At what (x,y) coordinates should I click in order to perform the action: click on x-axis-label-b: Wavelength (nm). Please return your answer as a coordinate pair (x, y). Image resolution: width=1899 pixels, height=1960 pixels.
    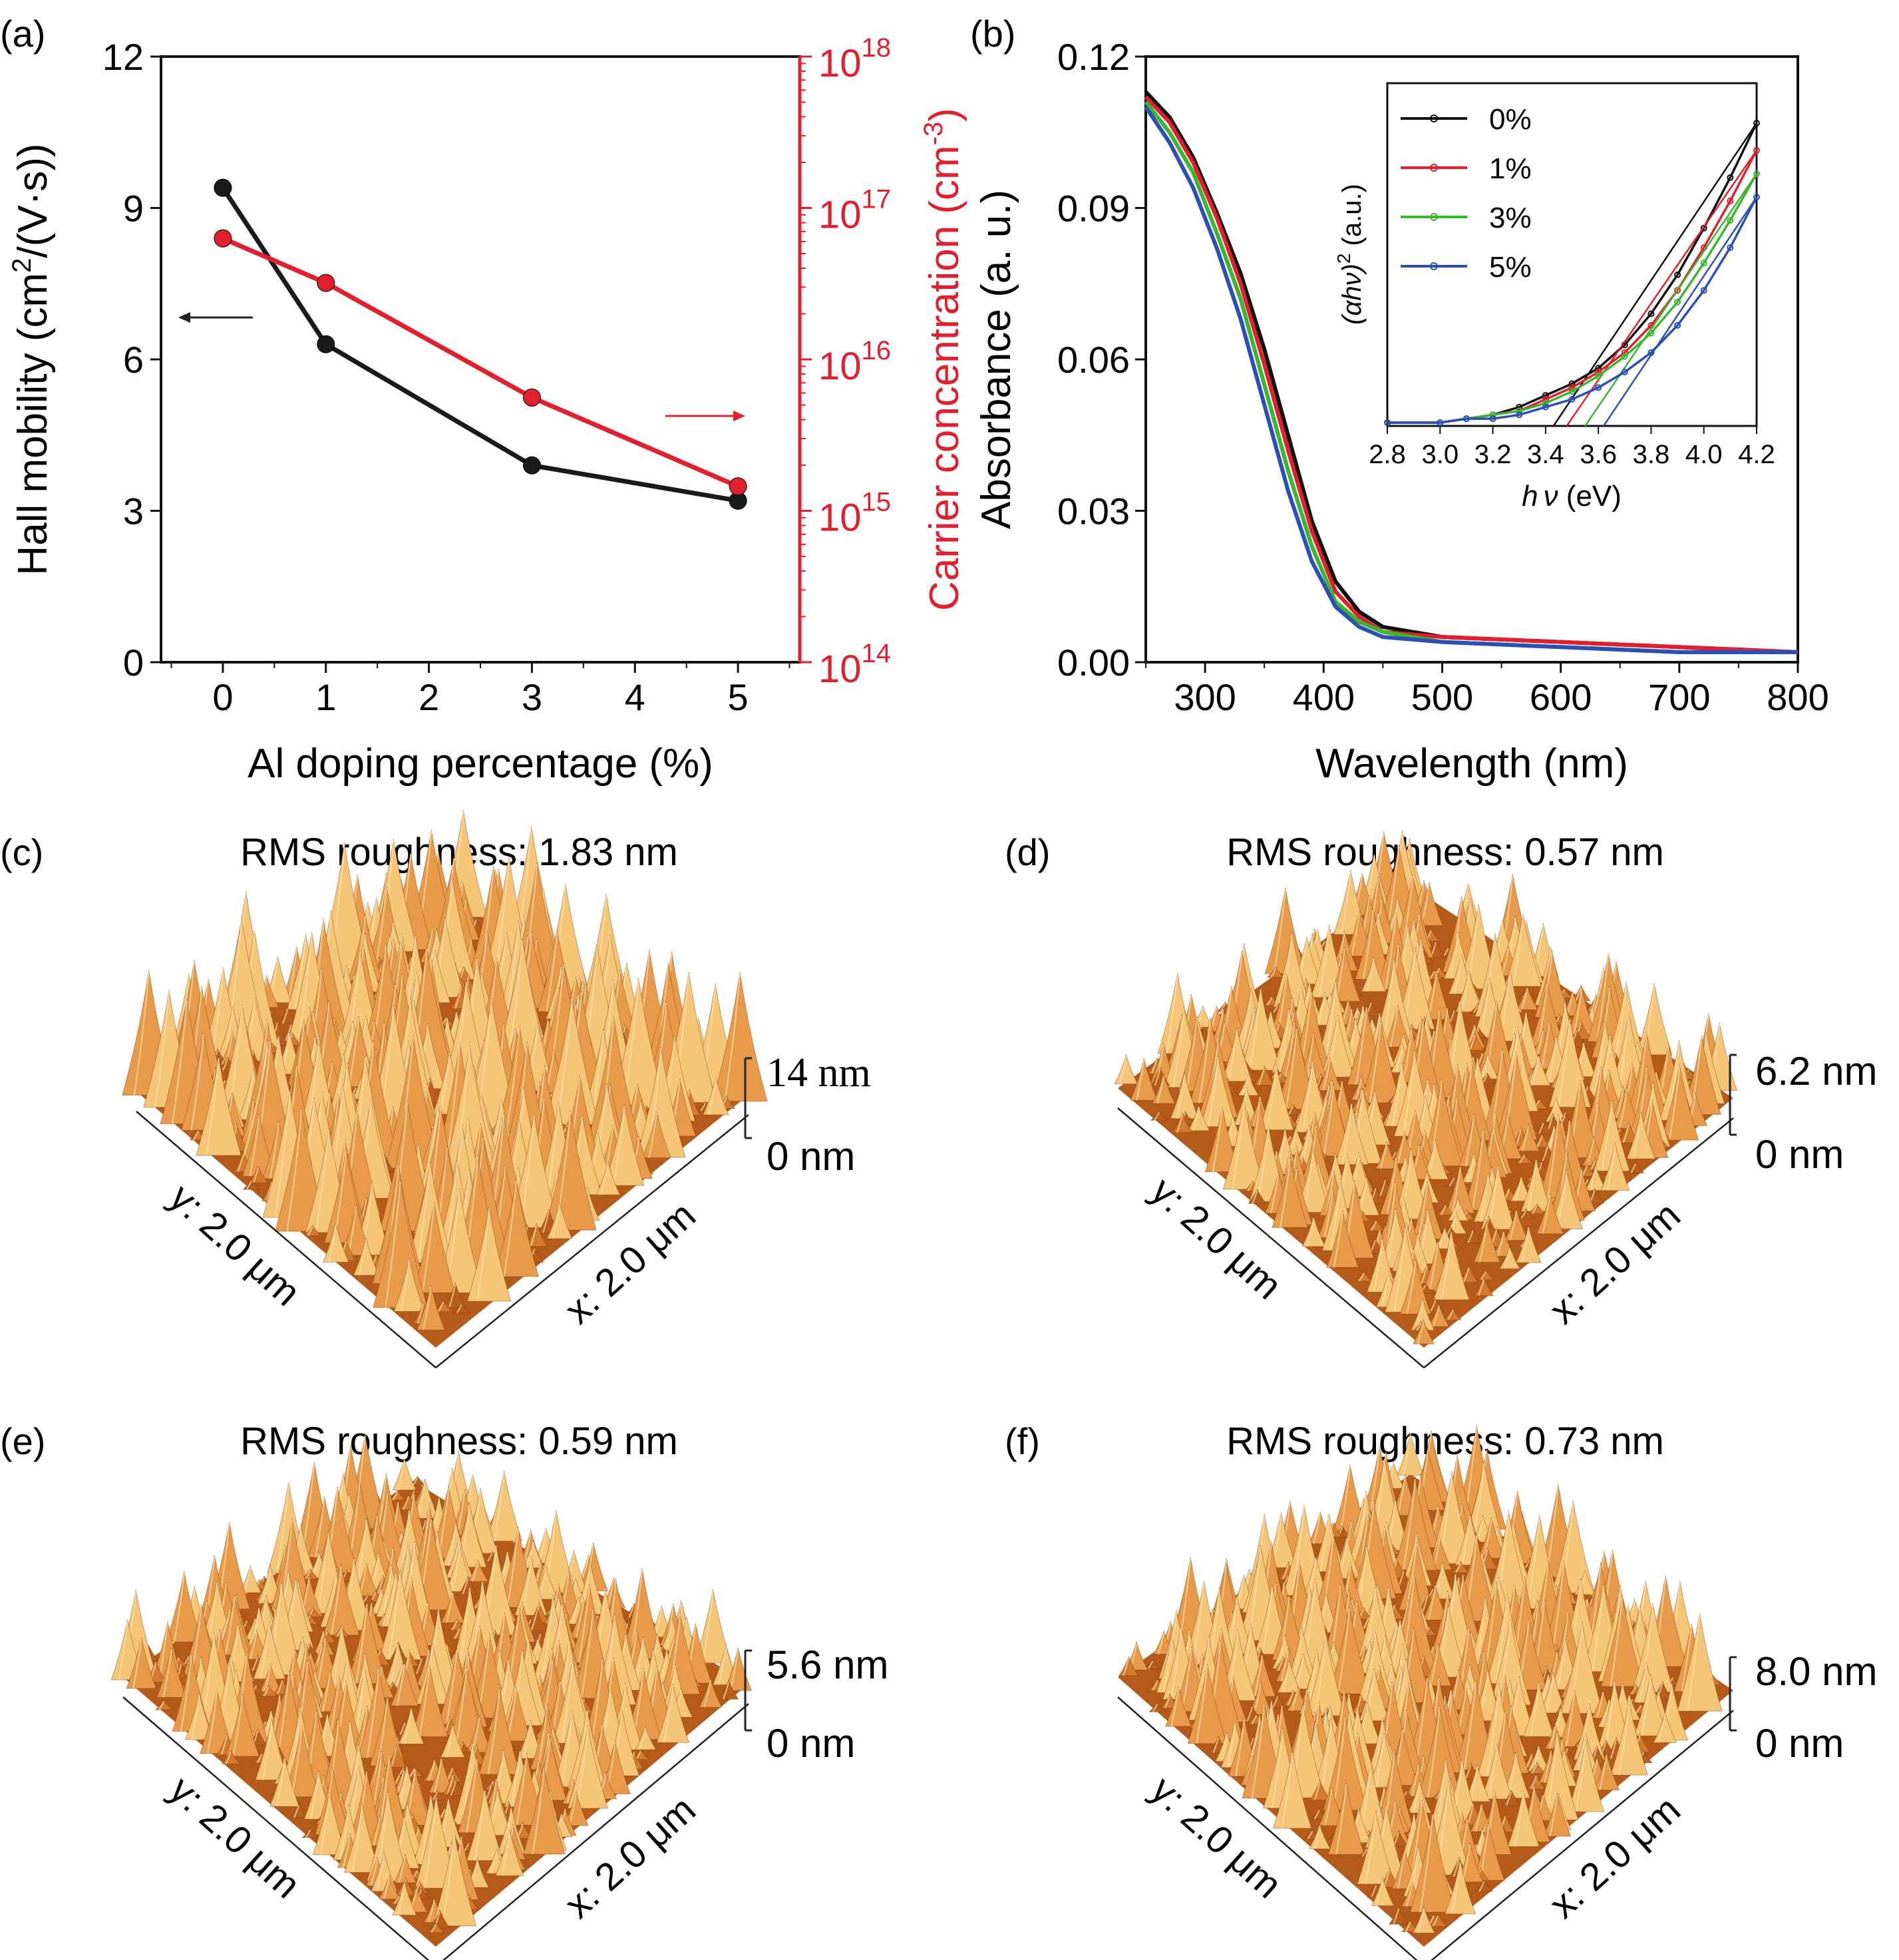
    Looking at the image, I should click on (1471, 764).